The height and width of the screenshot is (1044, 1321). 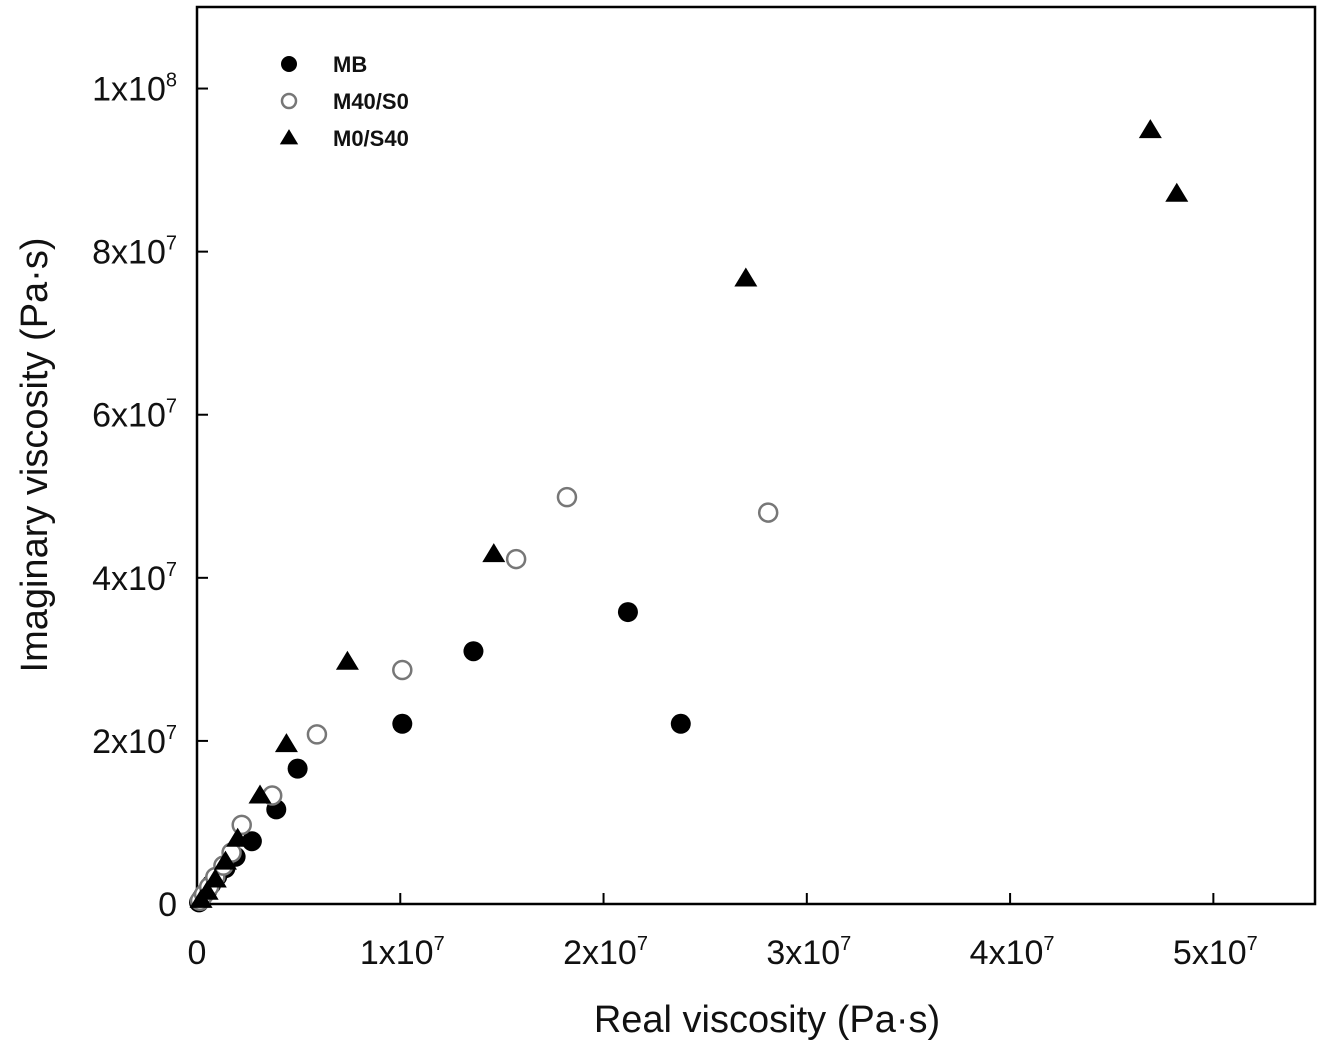 I want to click on y-tick-label: 0, so click(x=167, y=905).